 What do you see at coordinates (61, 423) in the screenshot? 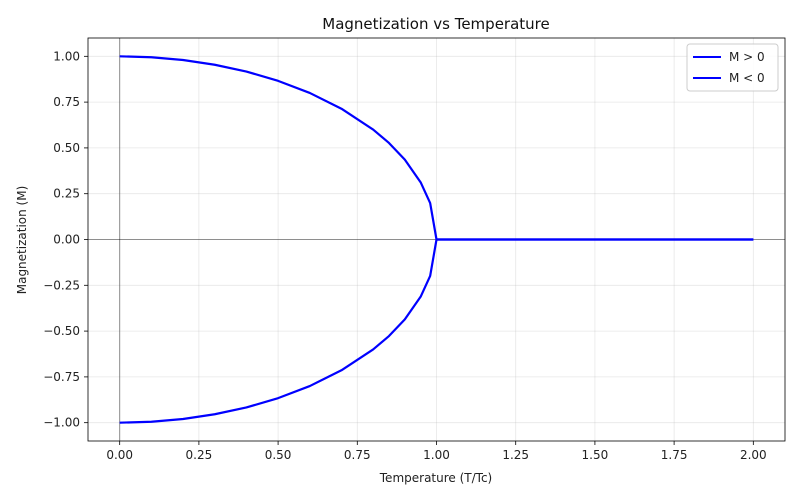
I see `y-tick-label-8: −1.00` at bounding box center [61, 423].